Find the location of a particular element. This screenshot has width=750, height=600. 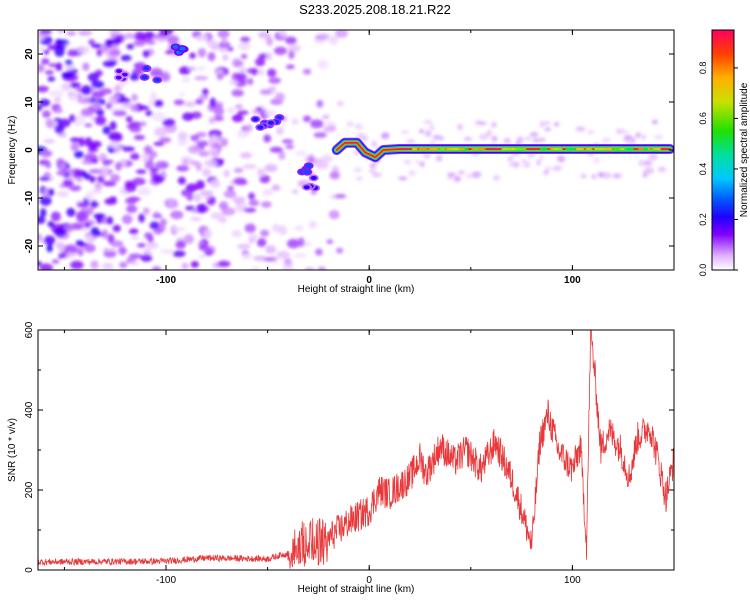

spectrogram-ylabel: Frequency (Hz) is located at coordinates (12, 150).